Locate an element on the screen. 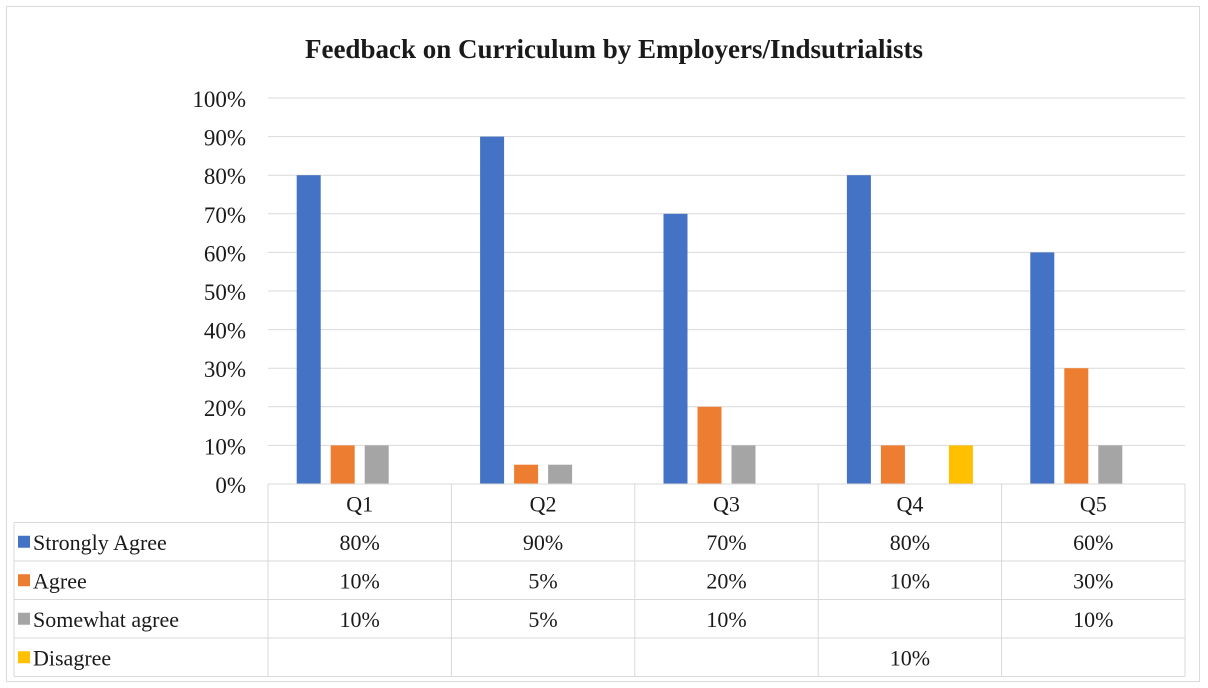  y-tick-label: 20% is located at coordinates (225, 408).